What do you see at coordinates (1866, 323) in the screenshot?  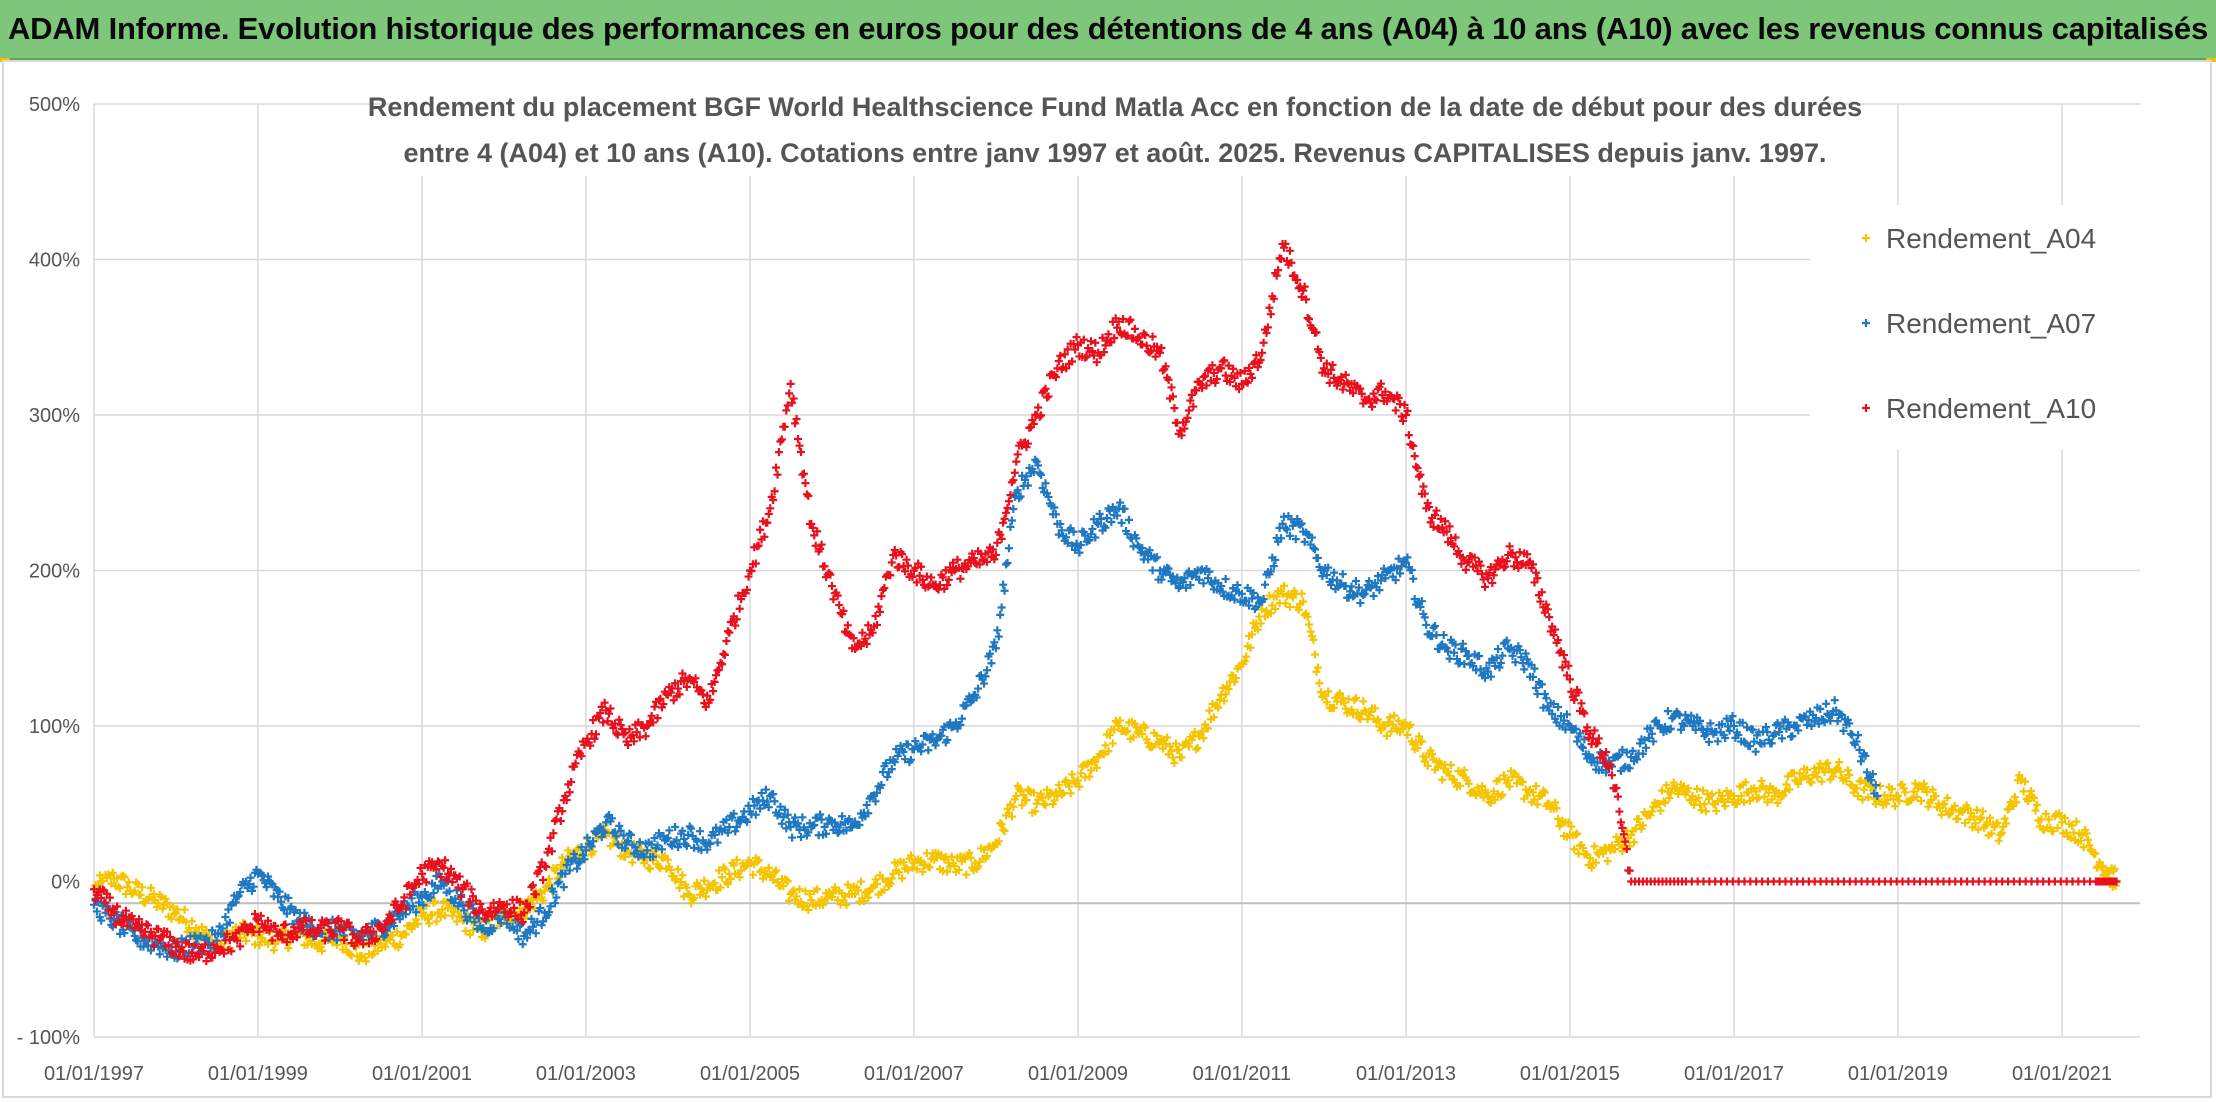 I see `legend-marker` at bounding box center [1866, 323].